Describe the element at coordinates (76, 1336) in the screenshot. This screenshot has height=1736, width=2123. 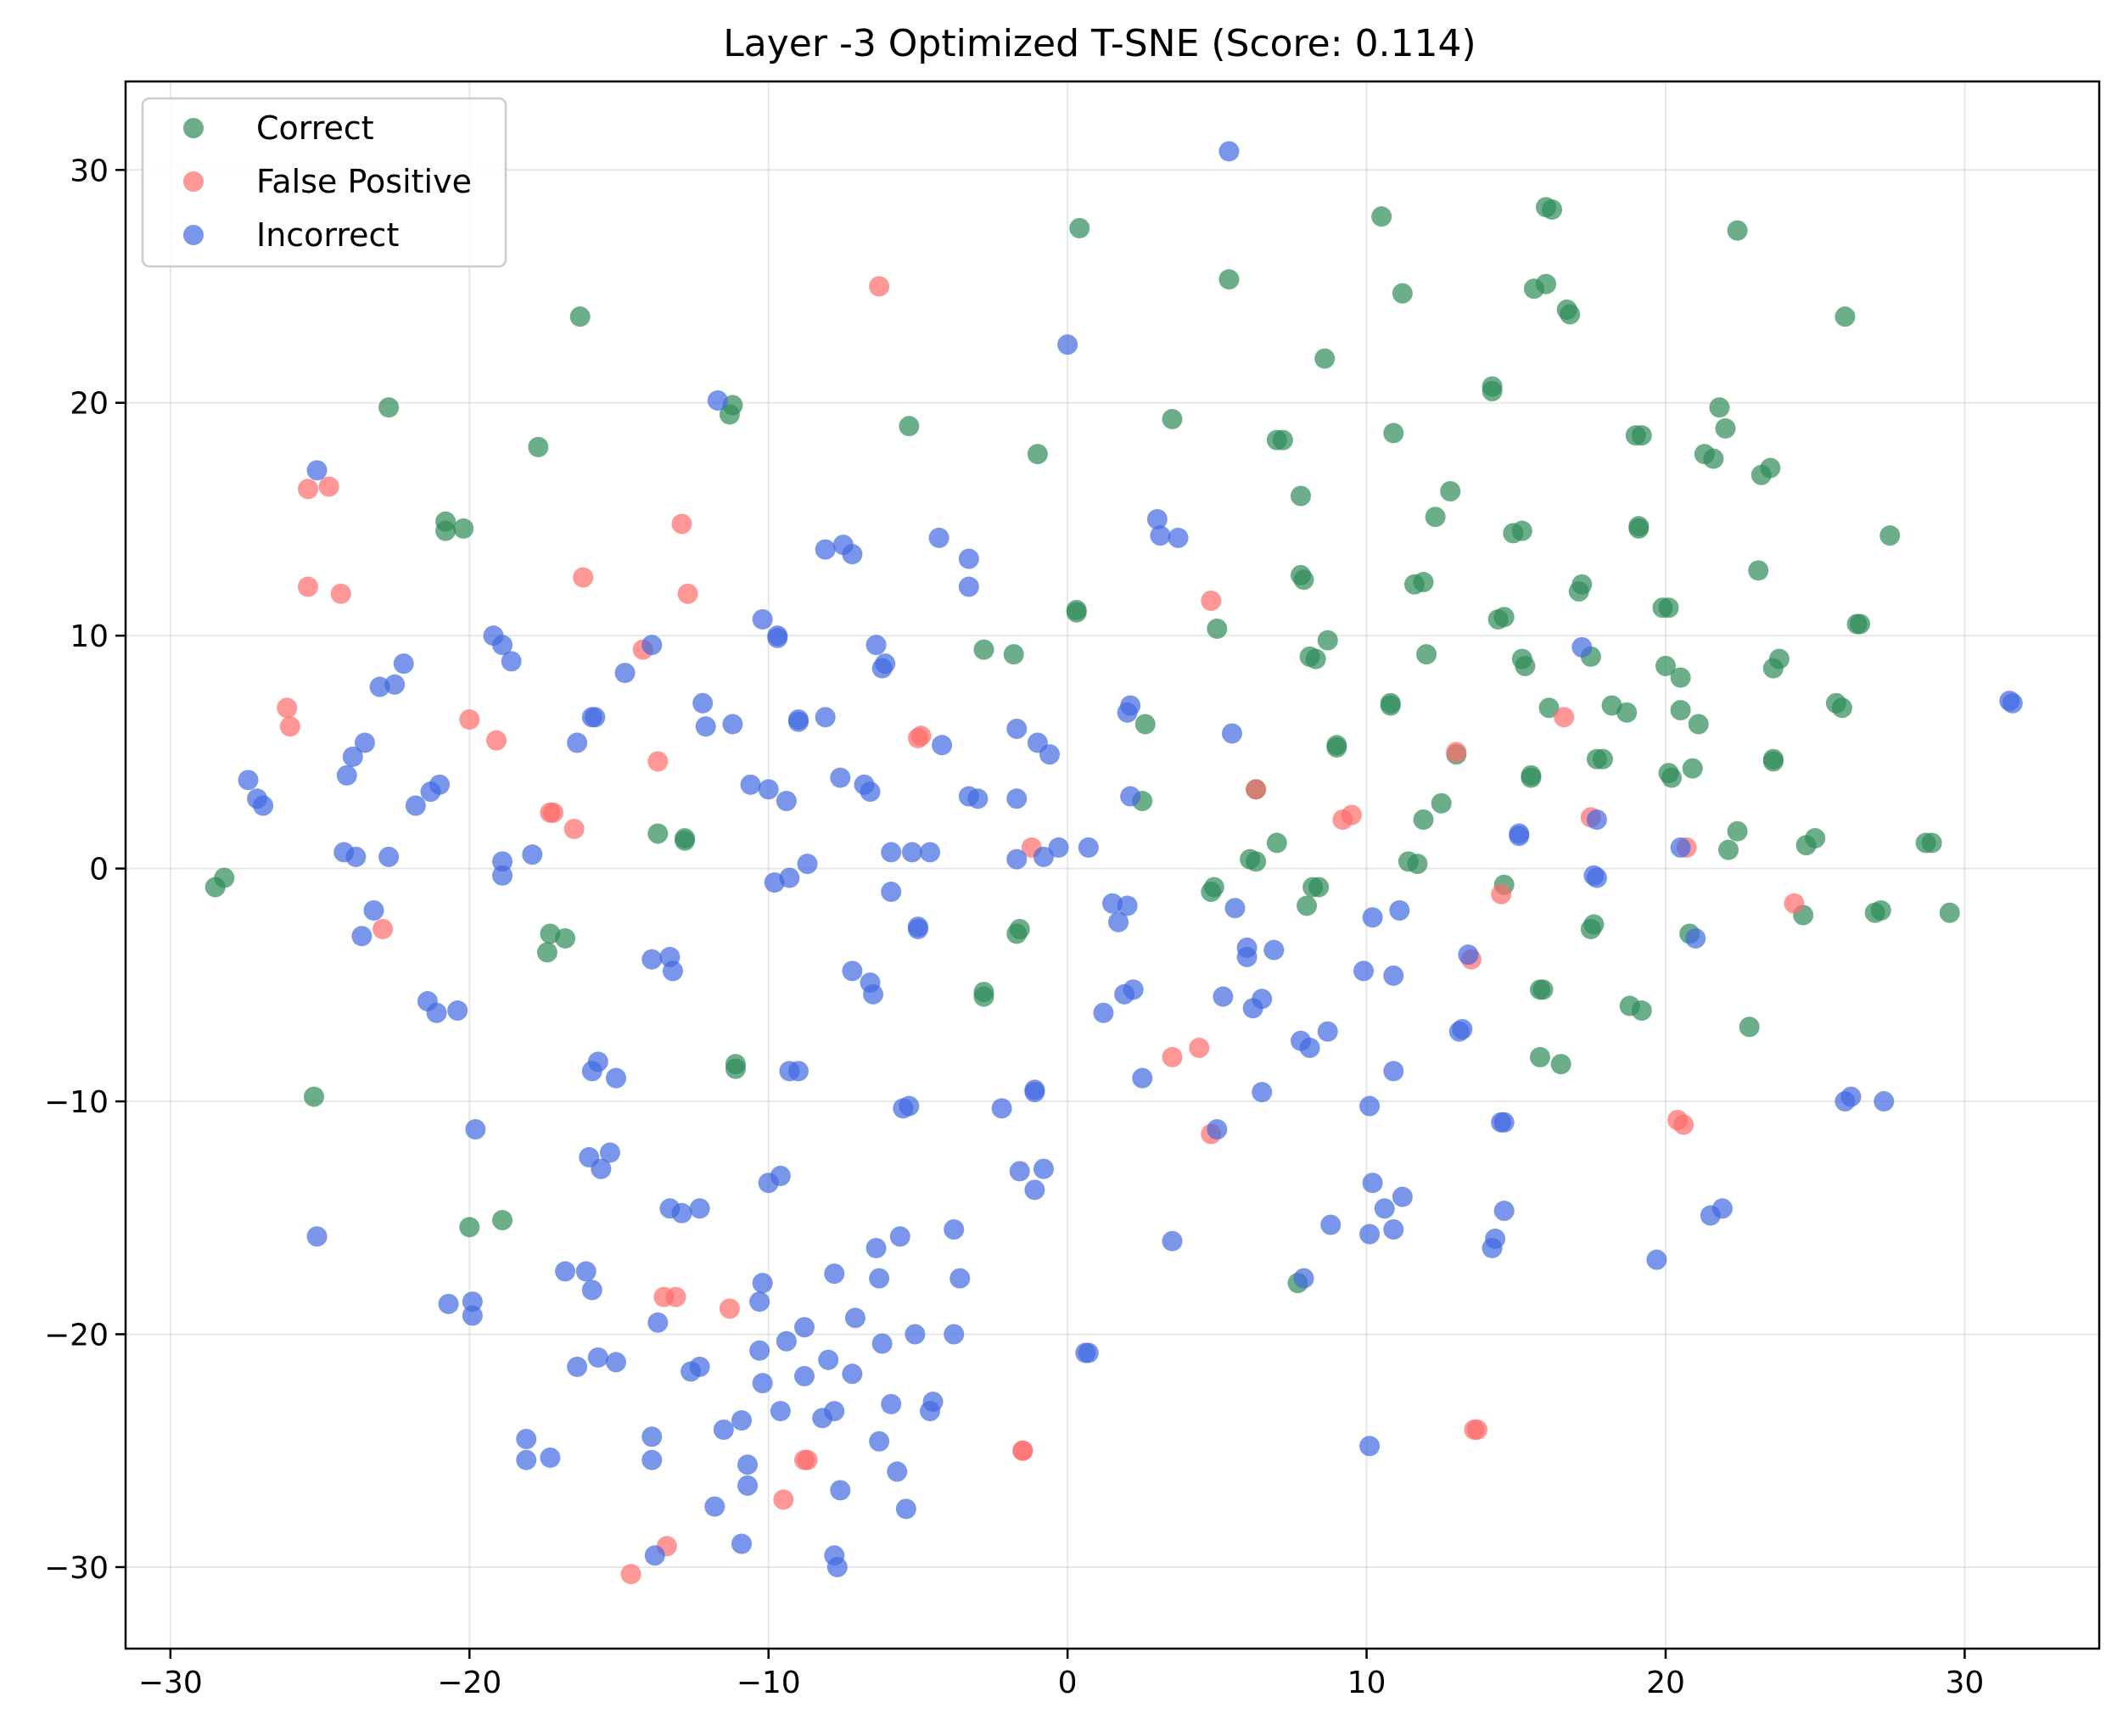
I see `y-tick-label: −20` at that location.